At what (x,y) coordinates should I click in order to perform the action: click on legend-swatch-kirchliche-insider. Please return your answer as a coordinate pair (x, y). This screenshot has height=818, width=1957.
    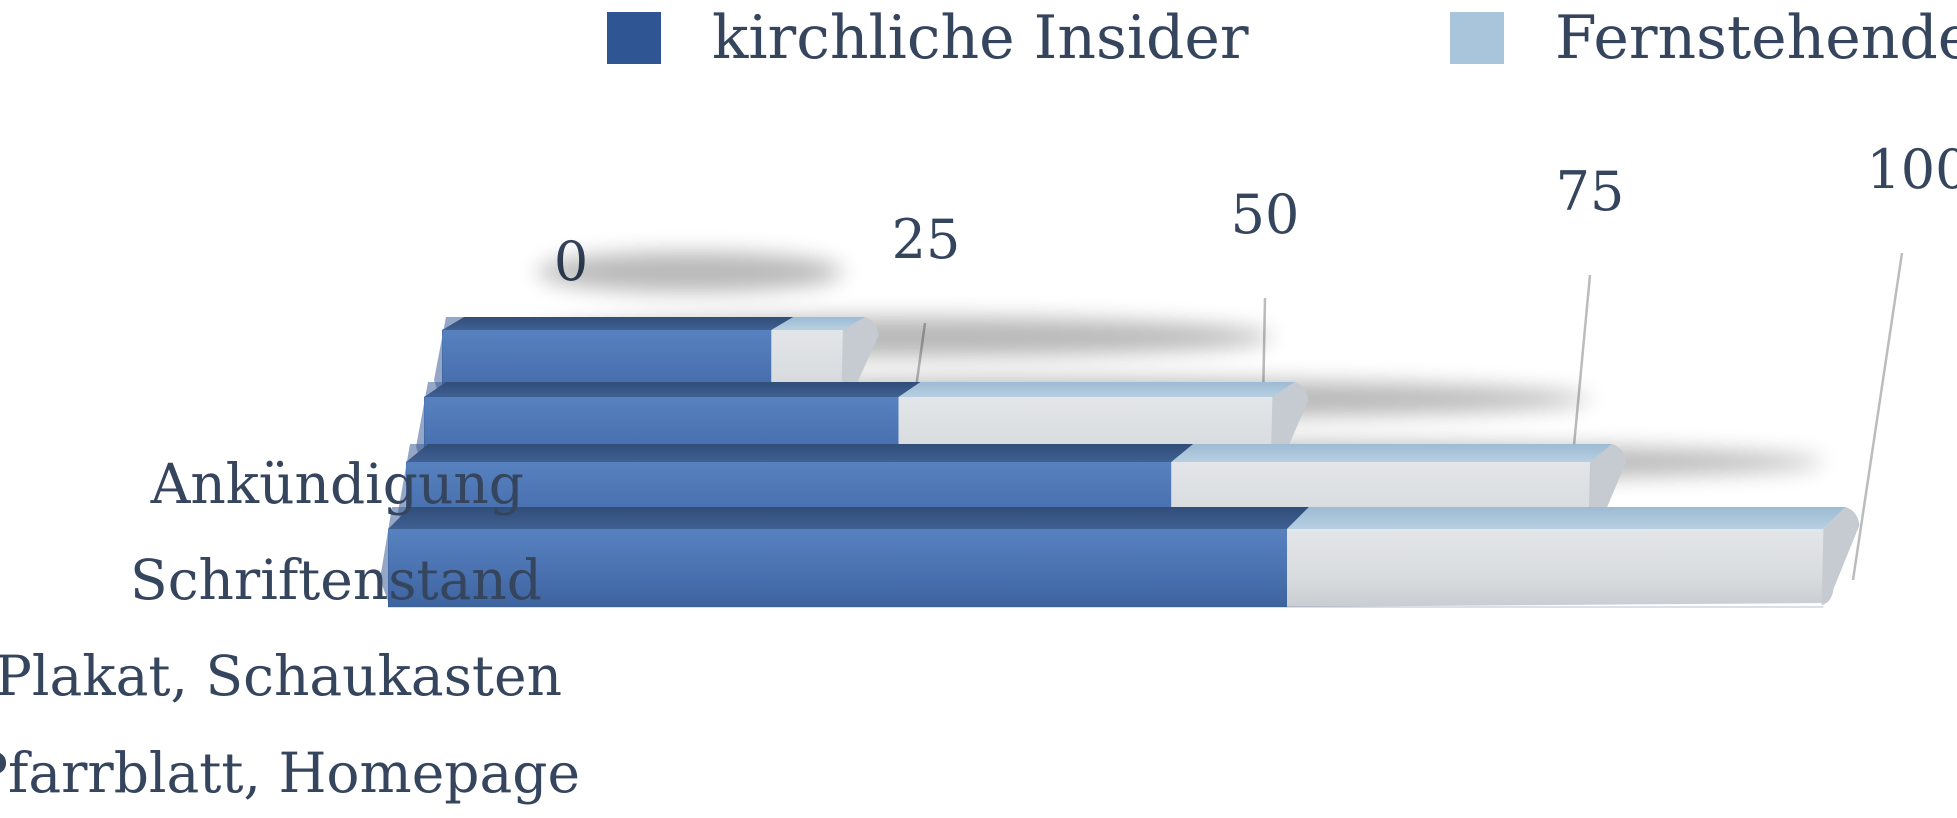
    Looking at the image, I should click on (634, 38).